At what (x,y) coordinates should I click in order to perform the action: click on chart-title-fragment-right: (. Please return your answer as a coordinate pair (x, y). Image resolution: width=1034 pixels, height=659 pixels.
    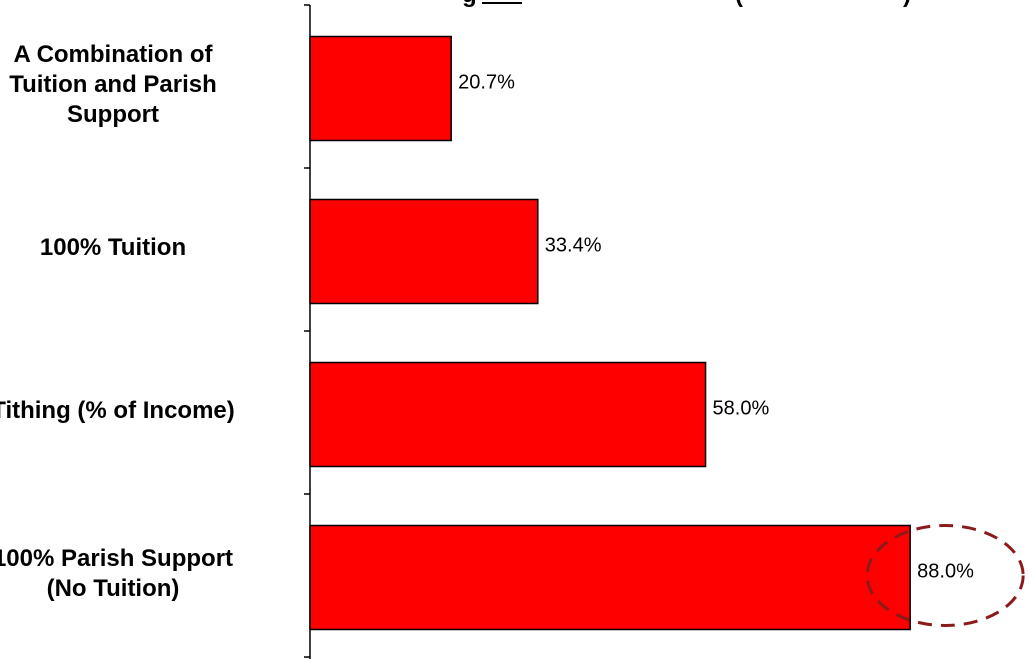
    Looking at the image, I should click on (739, 4).